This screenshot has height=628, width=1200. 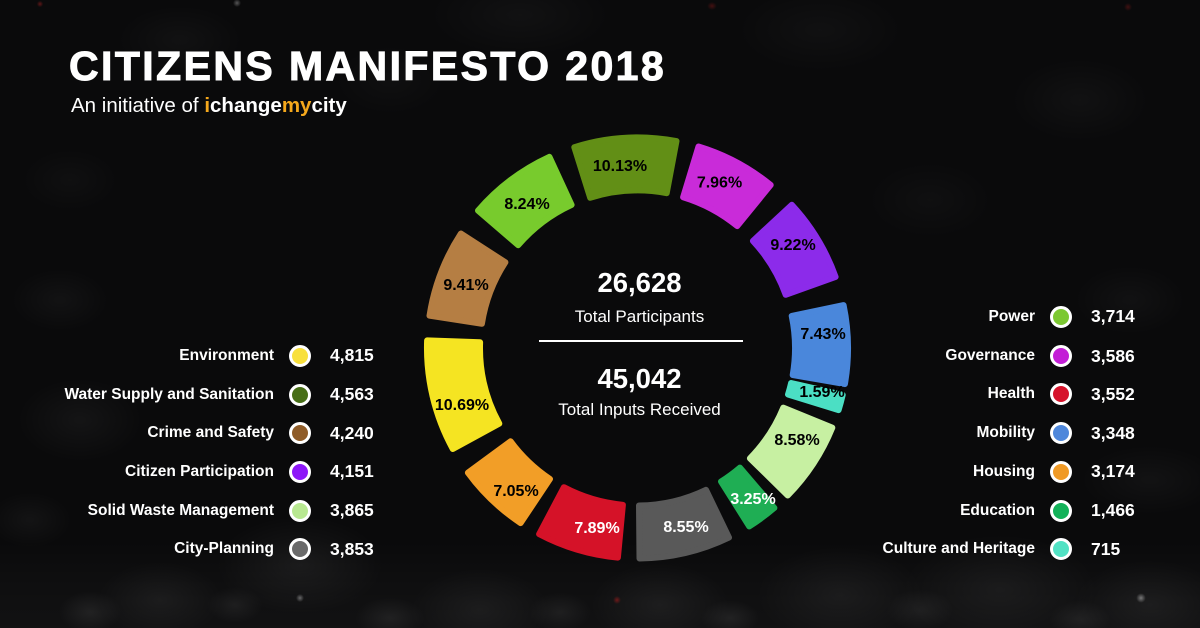 What do you see at coordinates (685, 527) in the screenshot?
I see `svg-text: 8.55%` at bounding box center [685, 527].